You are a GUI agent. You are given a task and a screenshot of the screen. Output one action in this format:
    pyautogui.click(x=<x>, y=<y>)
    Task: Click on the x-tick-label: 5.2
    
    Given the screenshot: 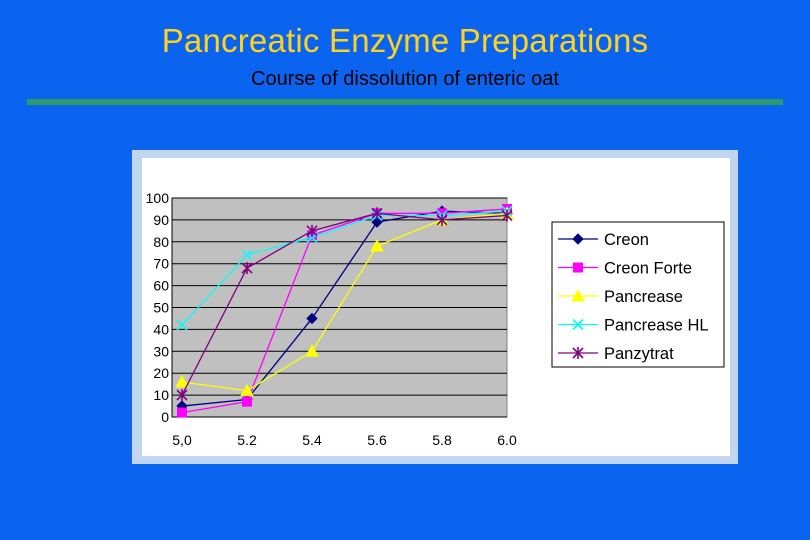 What is the action you would take?
    pyautogui.click(x=247, y=440)
    